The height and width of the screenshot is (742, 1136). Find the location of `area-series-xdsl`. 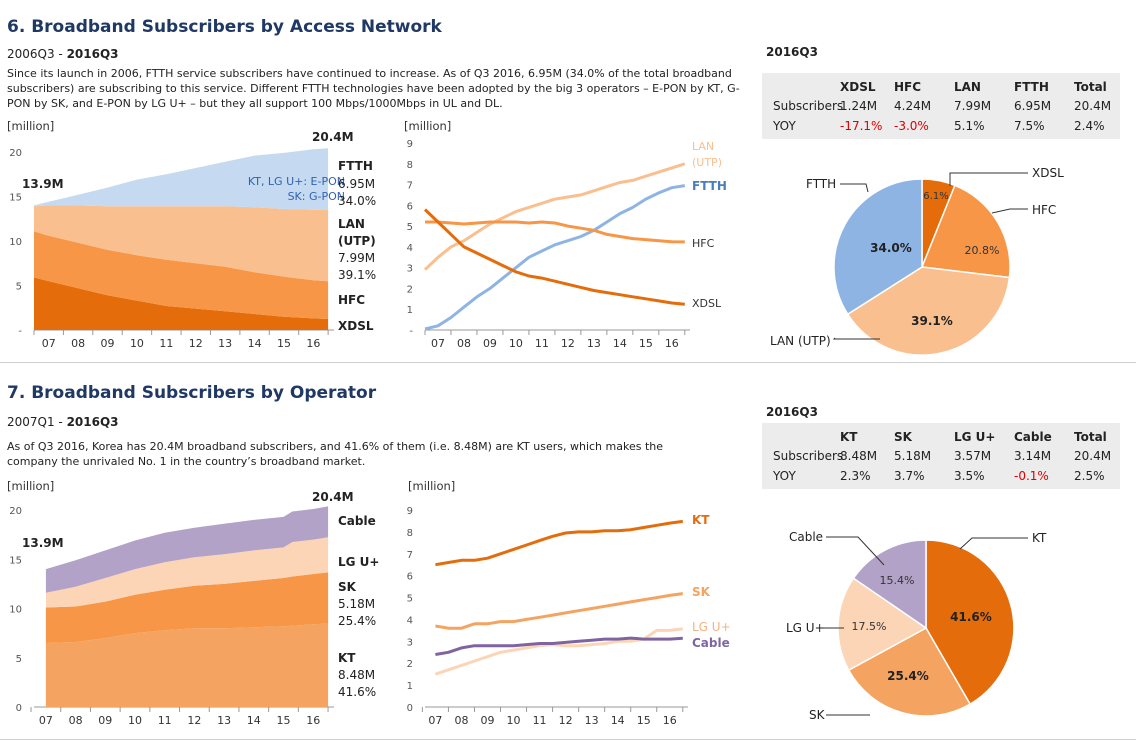

area-series-xdsl is located at coordinates (181, 303).